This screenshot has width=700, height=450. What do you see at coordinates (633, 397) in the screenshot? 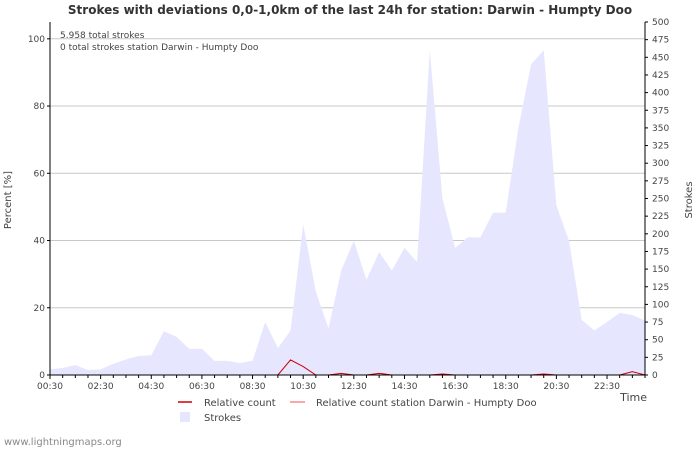
I see `x-axis-label: Time` at bounding box center [633, 397].